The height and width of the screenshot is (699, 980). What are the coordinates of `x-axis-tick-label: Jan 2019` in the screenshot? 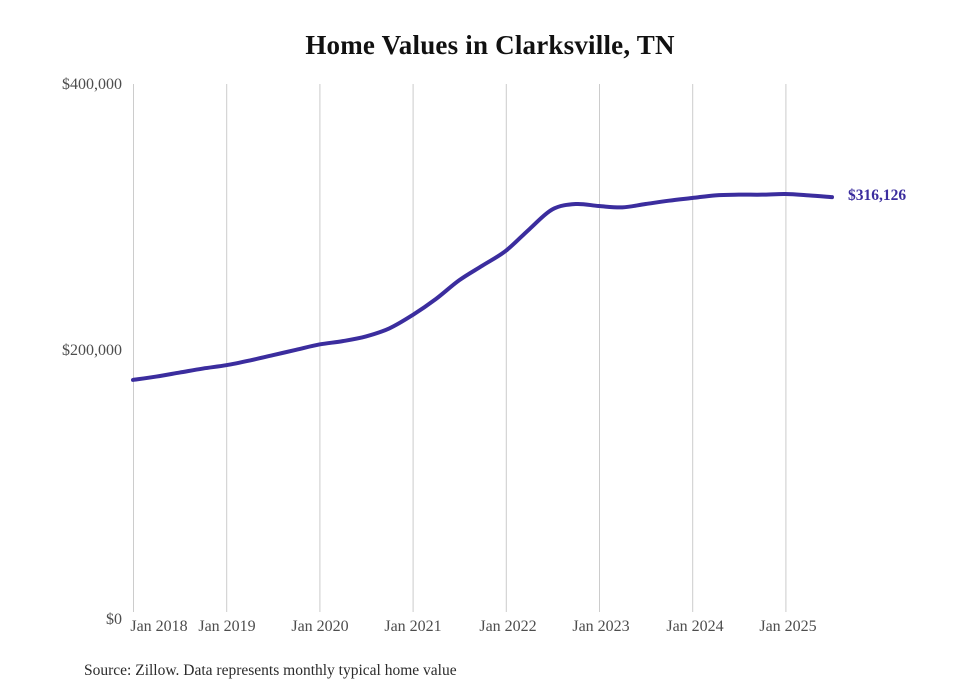 It's located at (227, 626).